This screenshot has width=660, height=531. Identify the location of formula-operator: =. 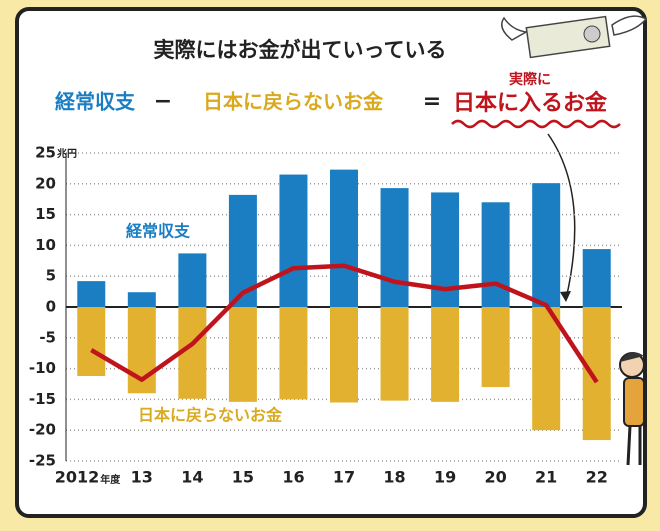
(432, 101).